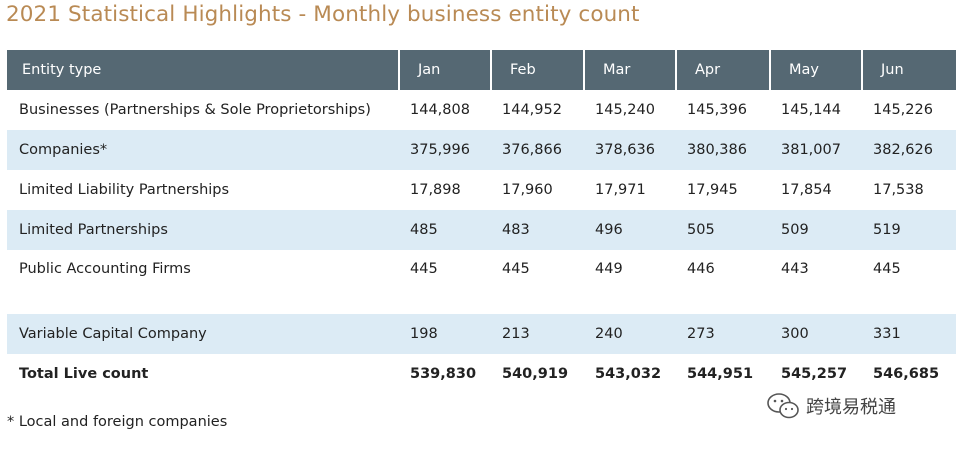 Image resolution: width=956 pixels, height=449 pixels. Describe the element at coordinates (723, 150) in the screenshot. I see `cell-apr: 380,386` at that location.